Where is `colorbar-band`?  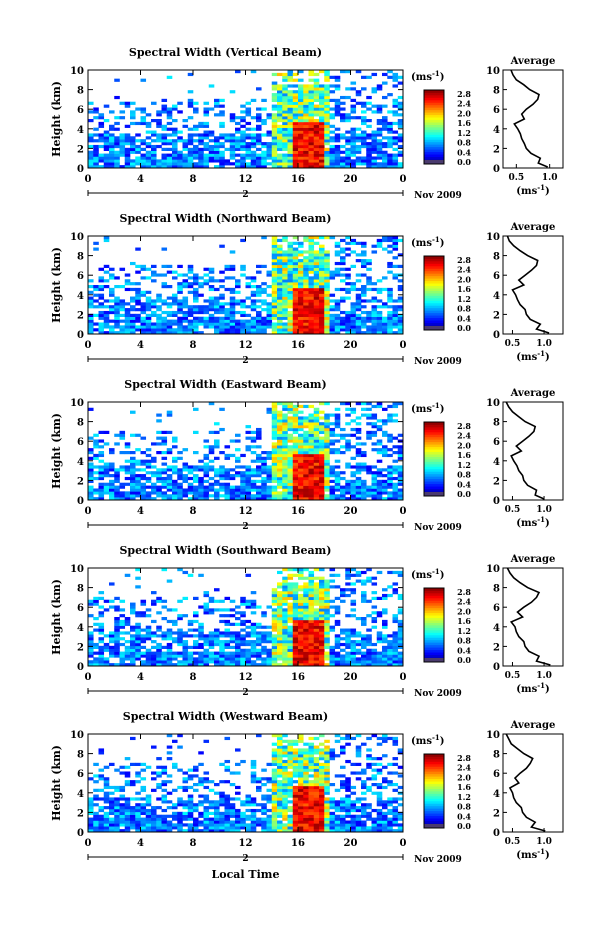 colorbar-band is located at coordinates (434, 431).